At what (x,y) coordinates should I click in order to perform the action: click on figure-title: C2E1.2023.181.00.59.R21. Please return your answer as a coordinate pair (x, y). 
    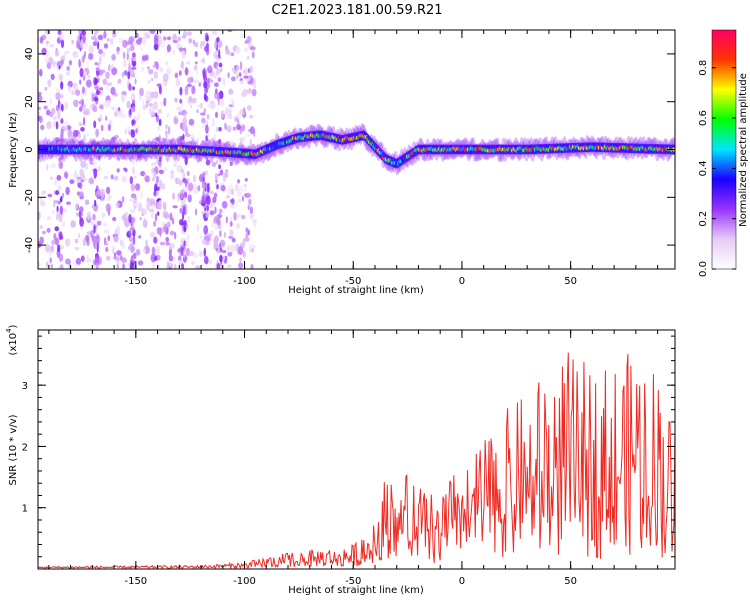
    Looking at the image, I should click on (356, 10).